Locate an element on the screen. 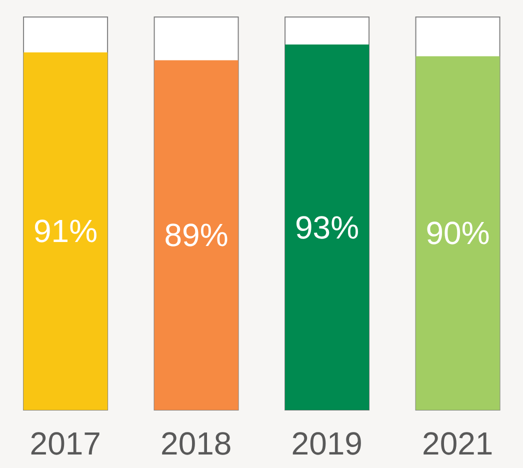  x-tick-label: 2017 is located at coordinates (65, 444).